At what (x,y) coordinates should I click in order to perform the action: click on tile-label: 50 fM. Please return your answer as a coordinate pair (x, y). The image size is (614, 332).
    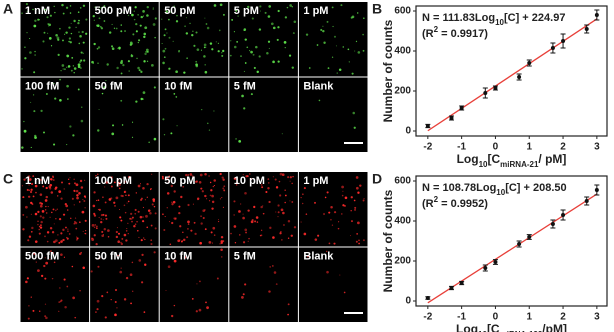
    Looking at the image, I should click on (109, 86).